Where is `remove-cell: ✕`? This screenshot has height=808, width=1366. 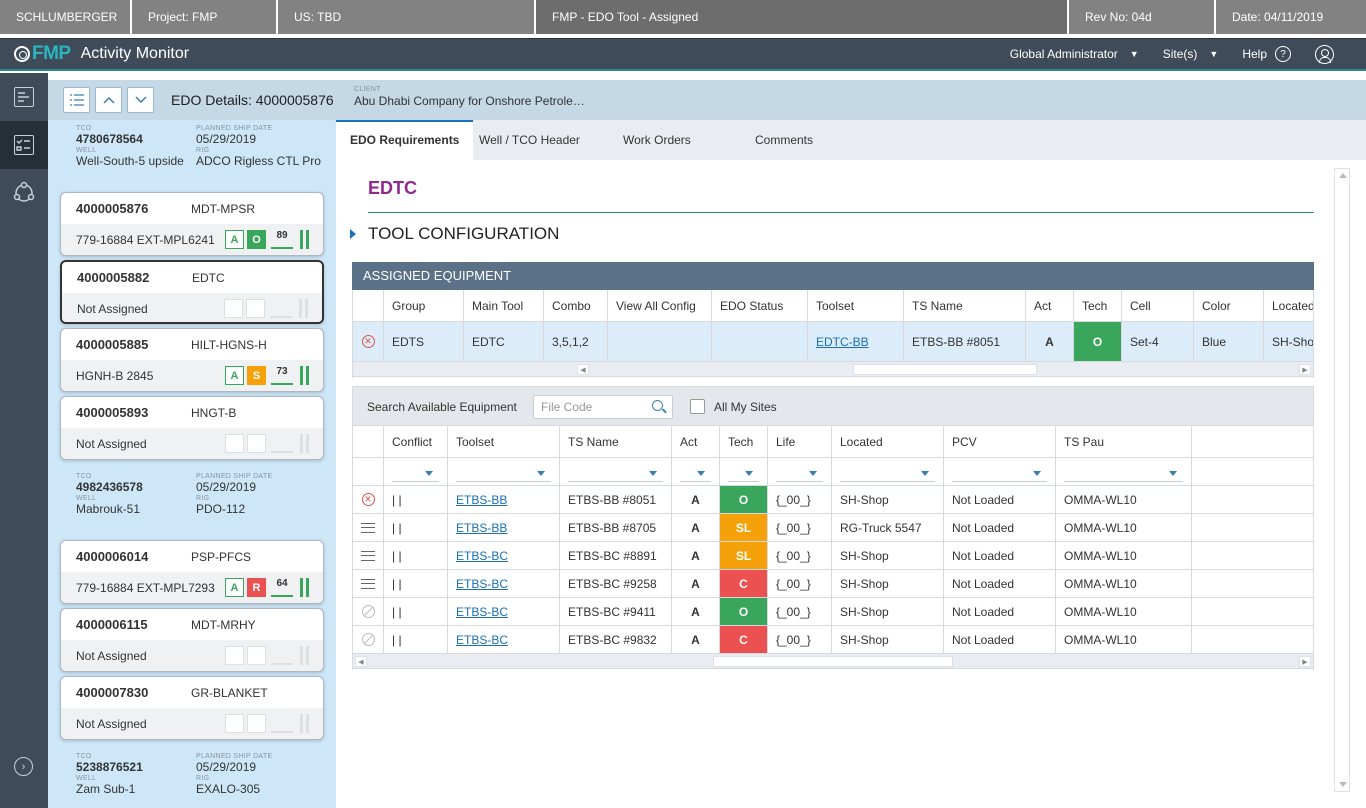
remove-cell: ✕ is located at coordinates (368, 341).